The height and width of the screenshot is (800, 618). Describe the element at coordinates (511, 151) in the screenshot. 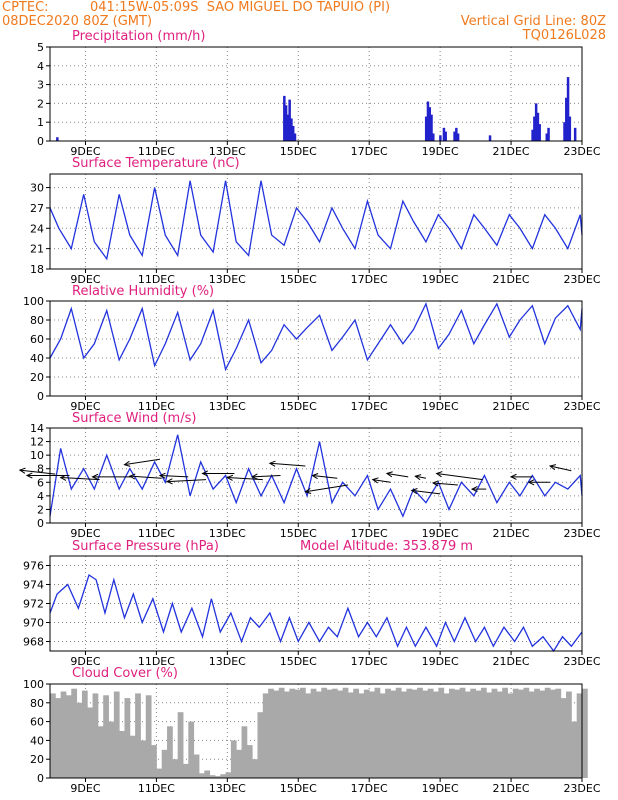

I see `precip-xtick-label: 21DEC` at that location.